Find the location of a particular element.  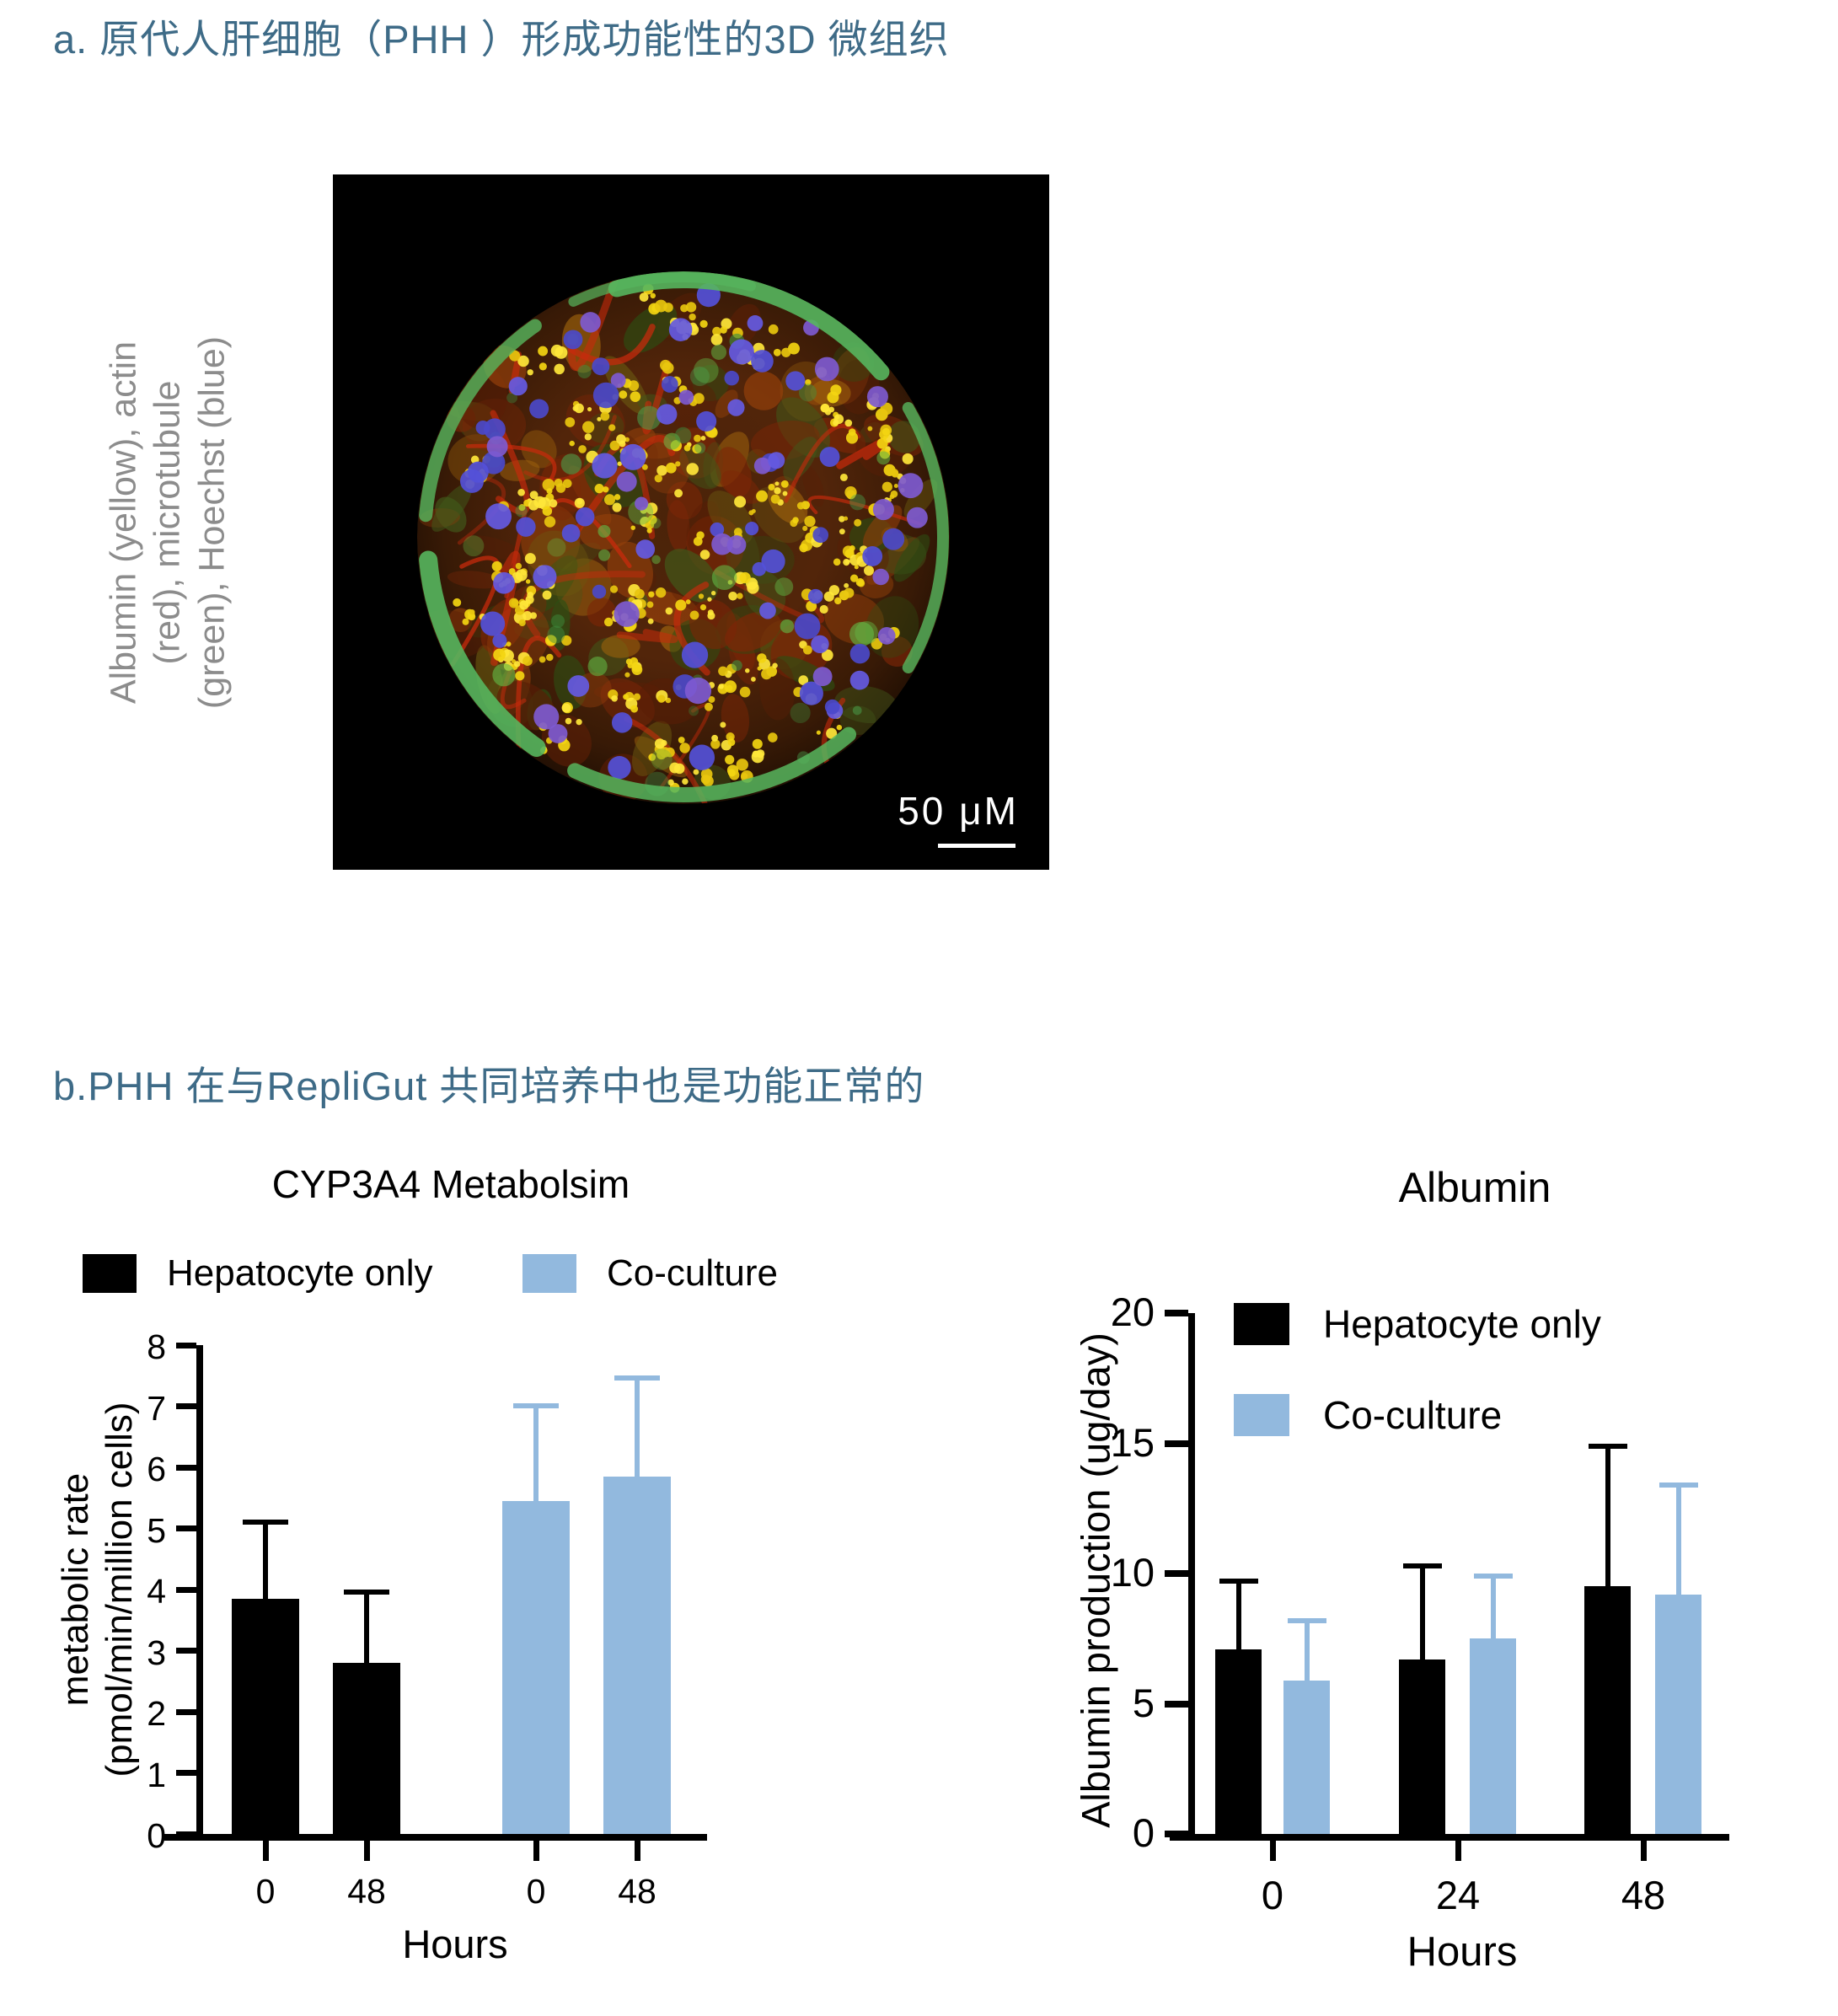

panel-b-title: b.PHH 在与RepliGut 共同培养中也是功能正常的 is located at coordinates (489, 1086).